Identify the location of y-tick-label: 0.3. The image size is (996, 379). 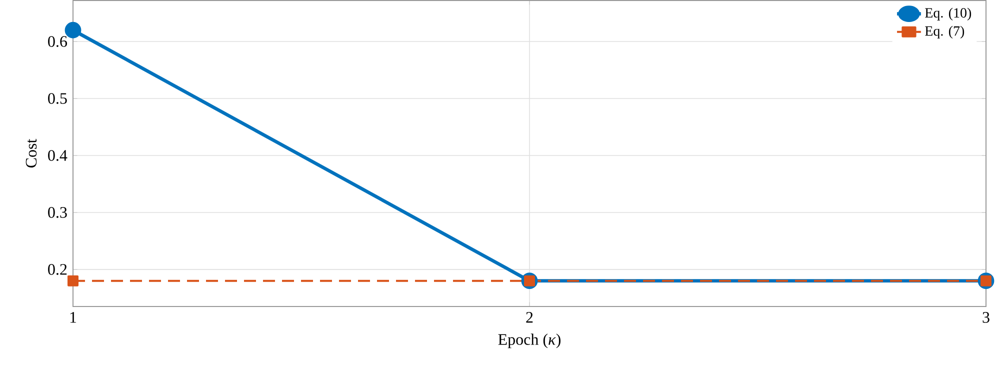
(57, 212).